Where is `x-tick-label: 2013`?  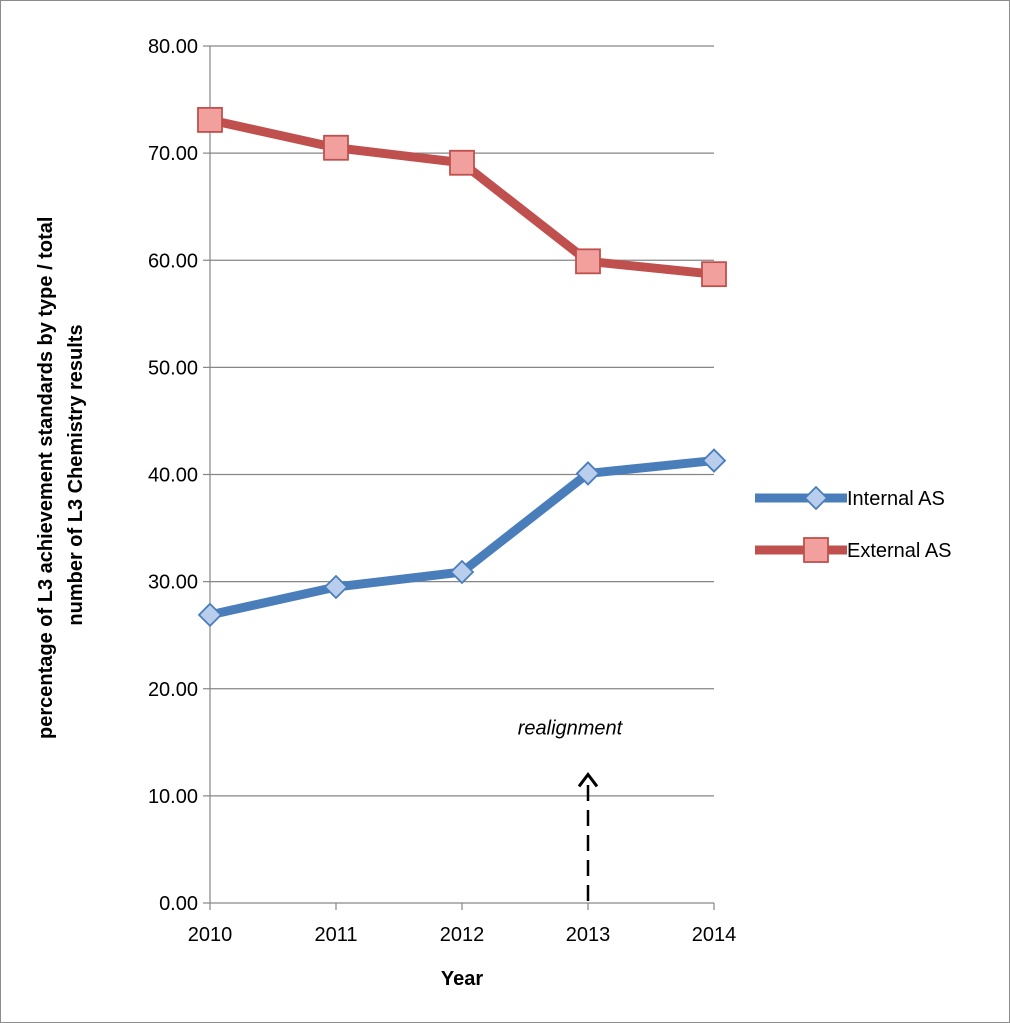
x-tick-label: 2013 is located at coordinates (588, 935).